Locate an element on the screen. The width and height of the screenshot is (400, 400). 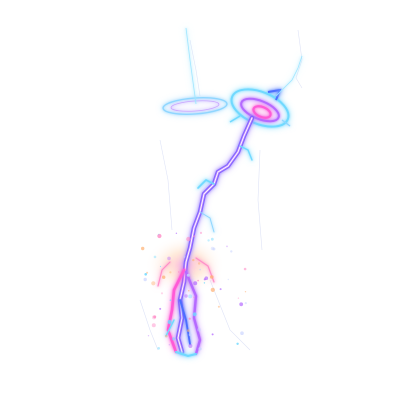
vortex-head is located at coordinates (260, 108).